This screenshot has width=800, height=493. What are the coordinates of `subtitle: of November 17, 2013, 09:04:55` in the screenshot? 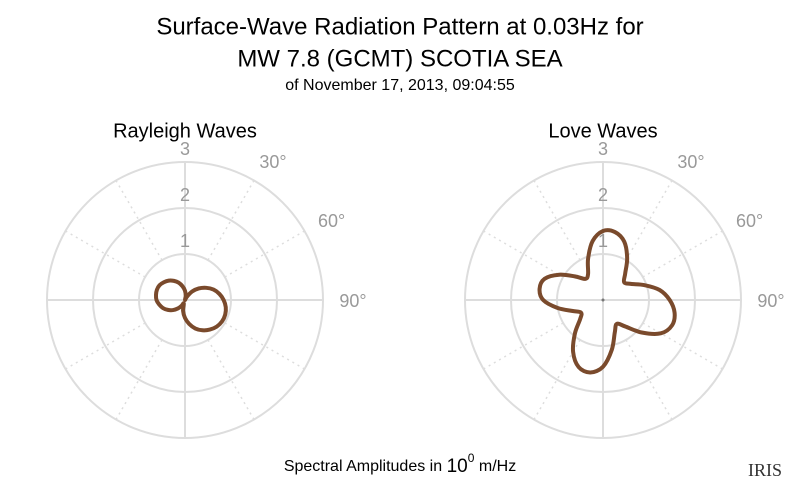 It's located at (400, 85).